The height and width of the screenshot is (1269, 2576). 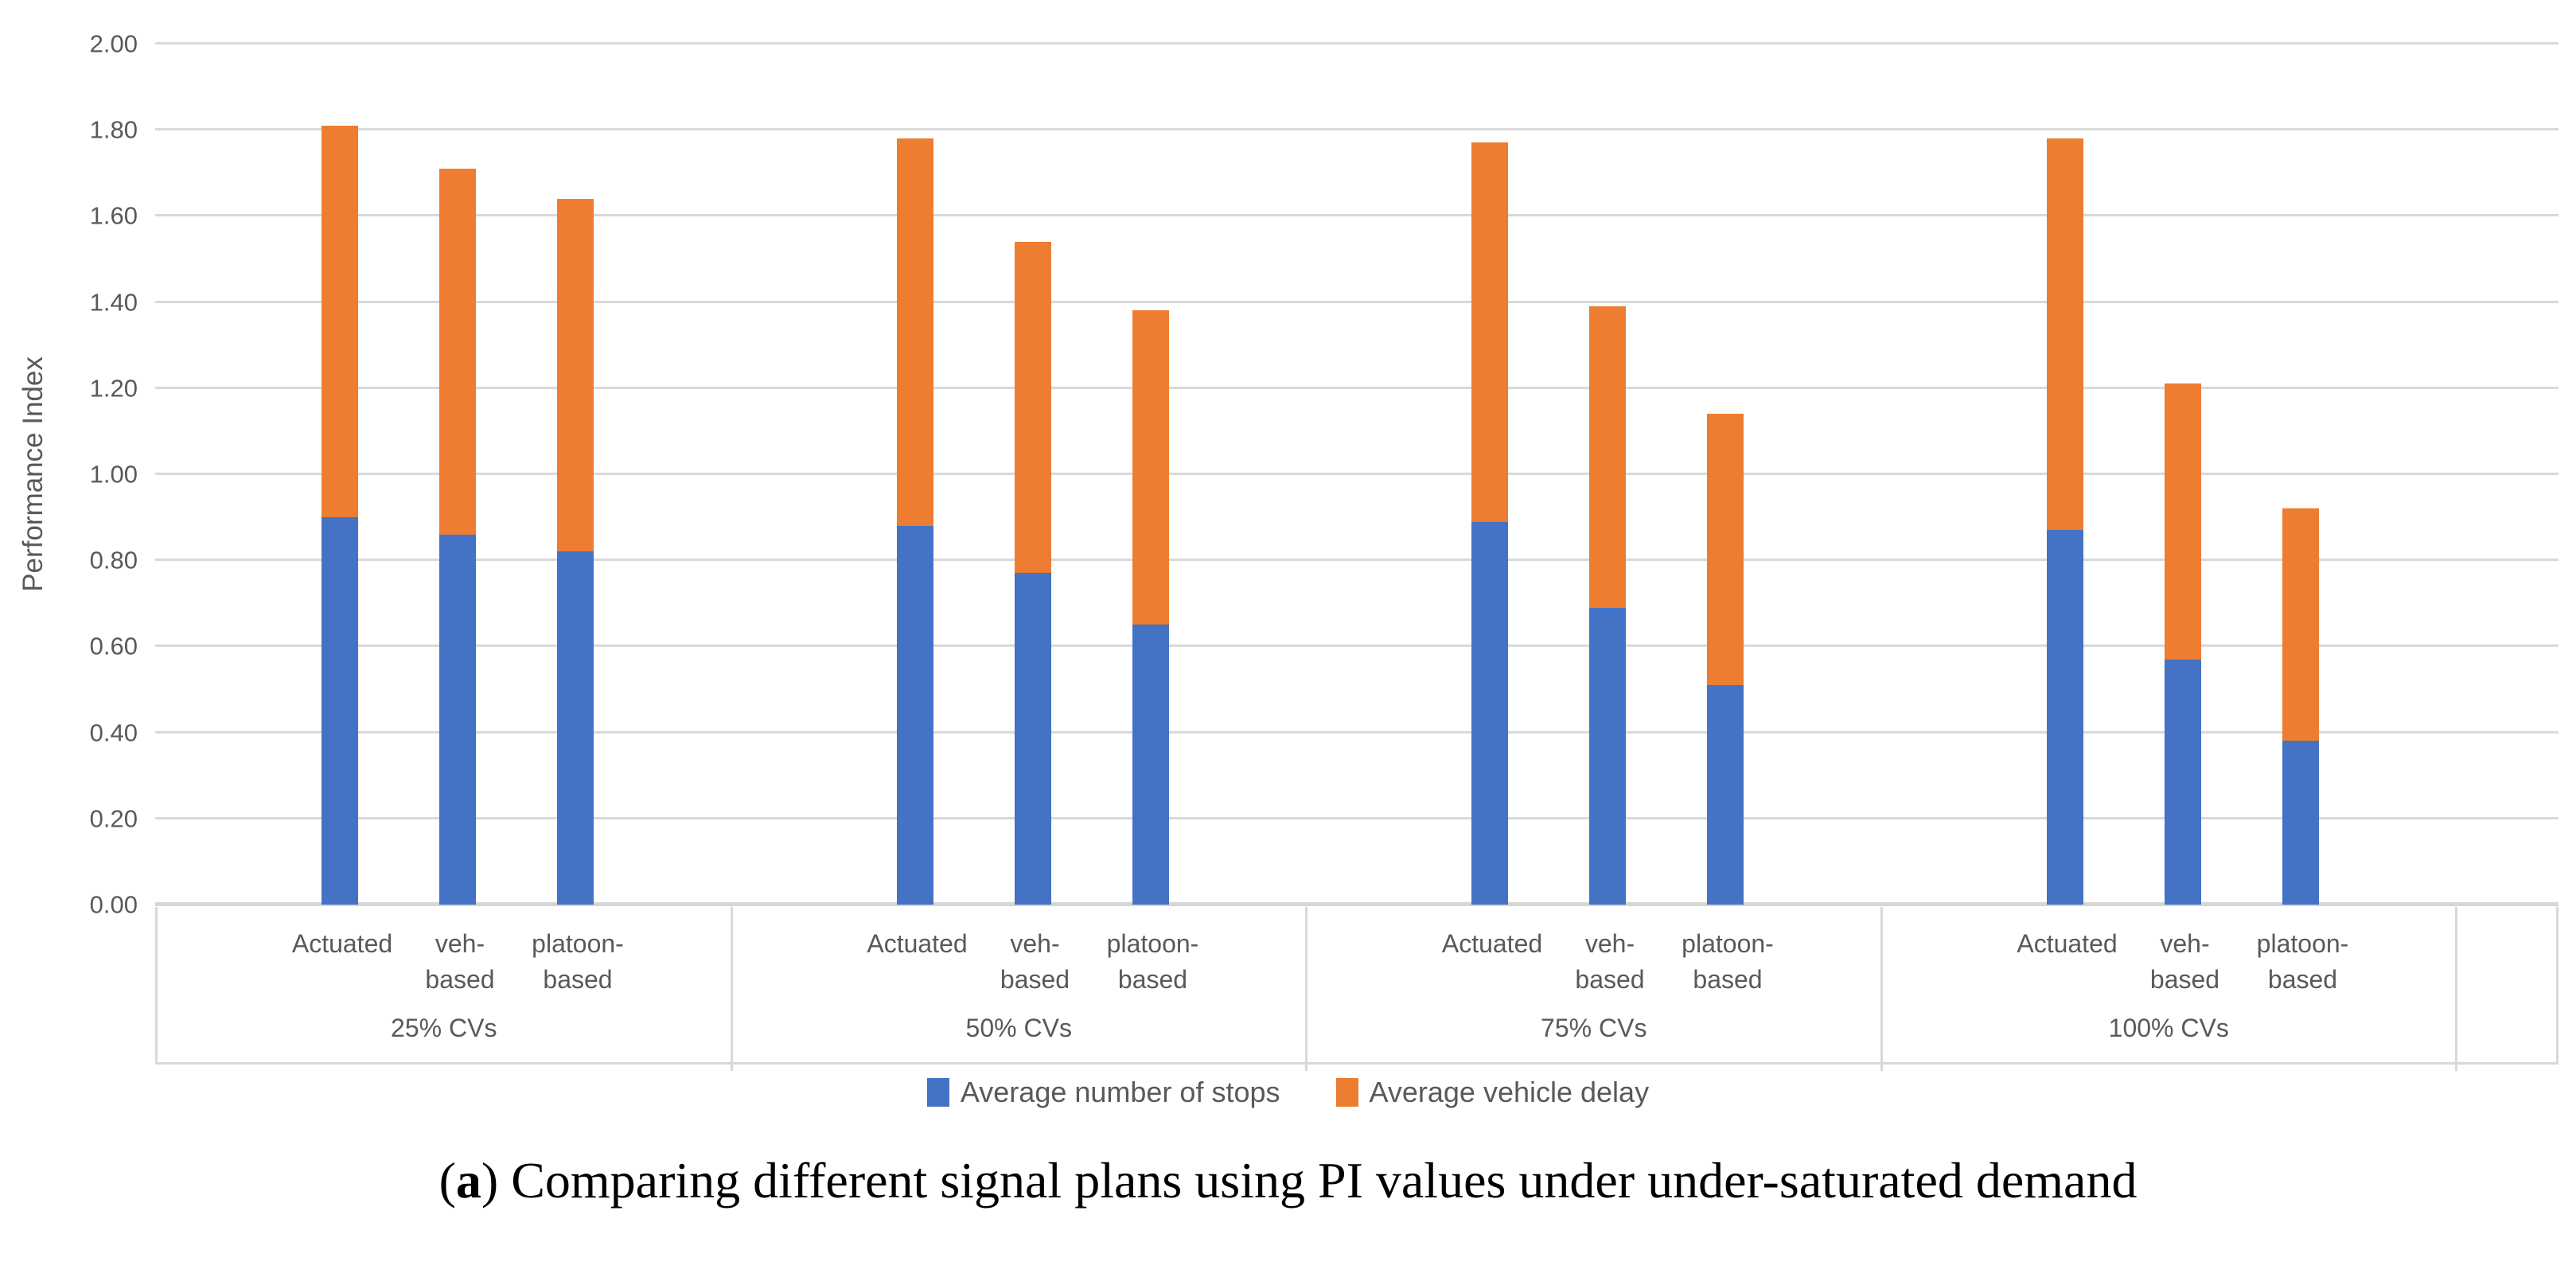 I want to click on legend-label-delay: Average vehicle delay, so click(x=1509, y=1092).